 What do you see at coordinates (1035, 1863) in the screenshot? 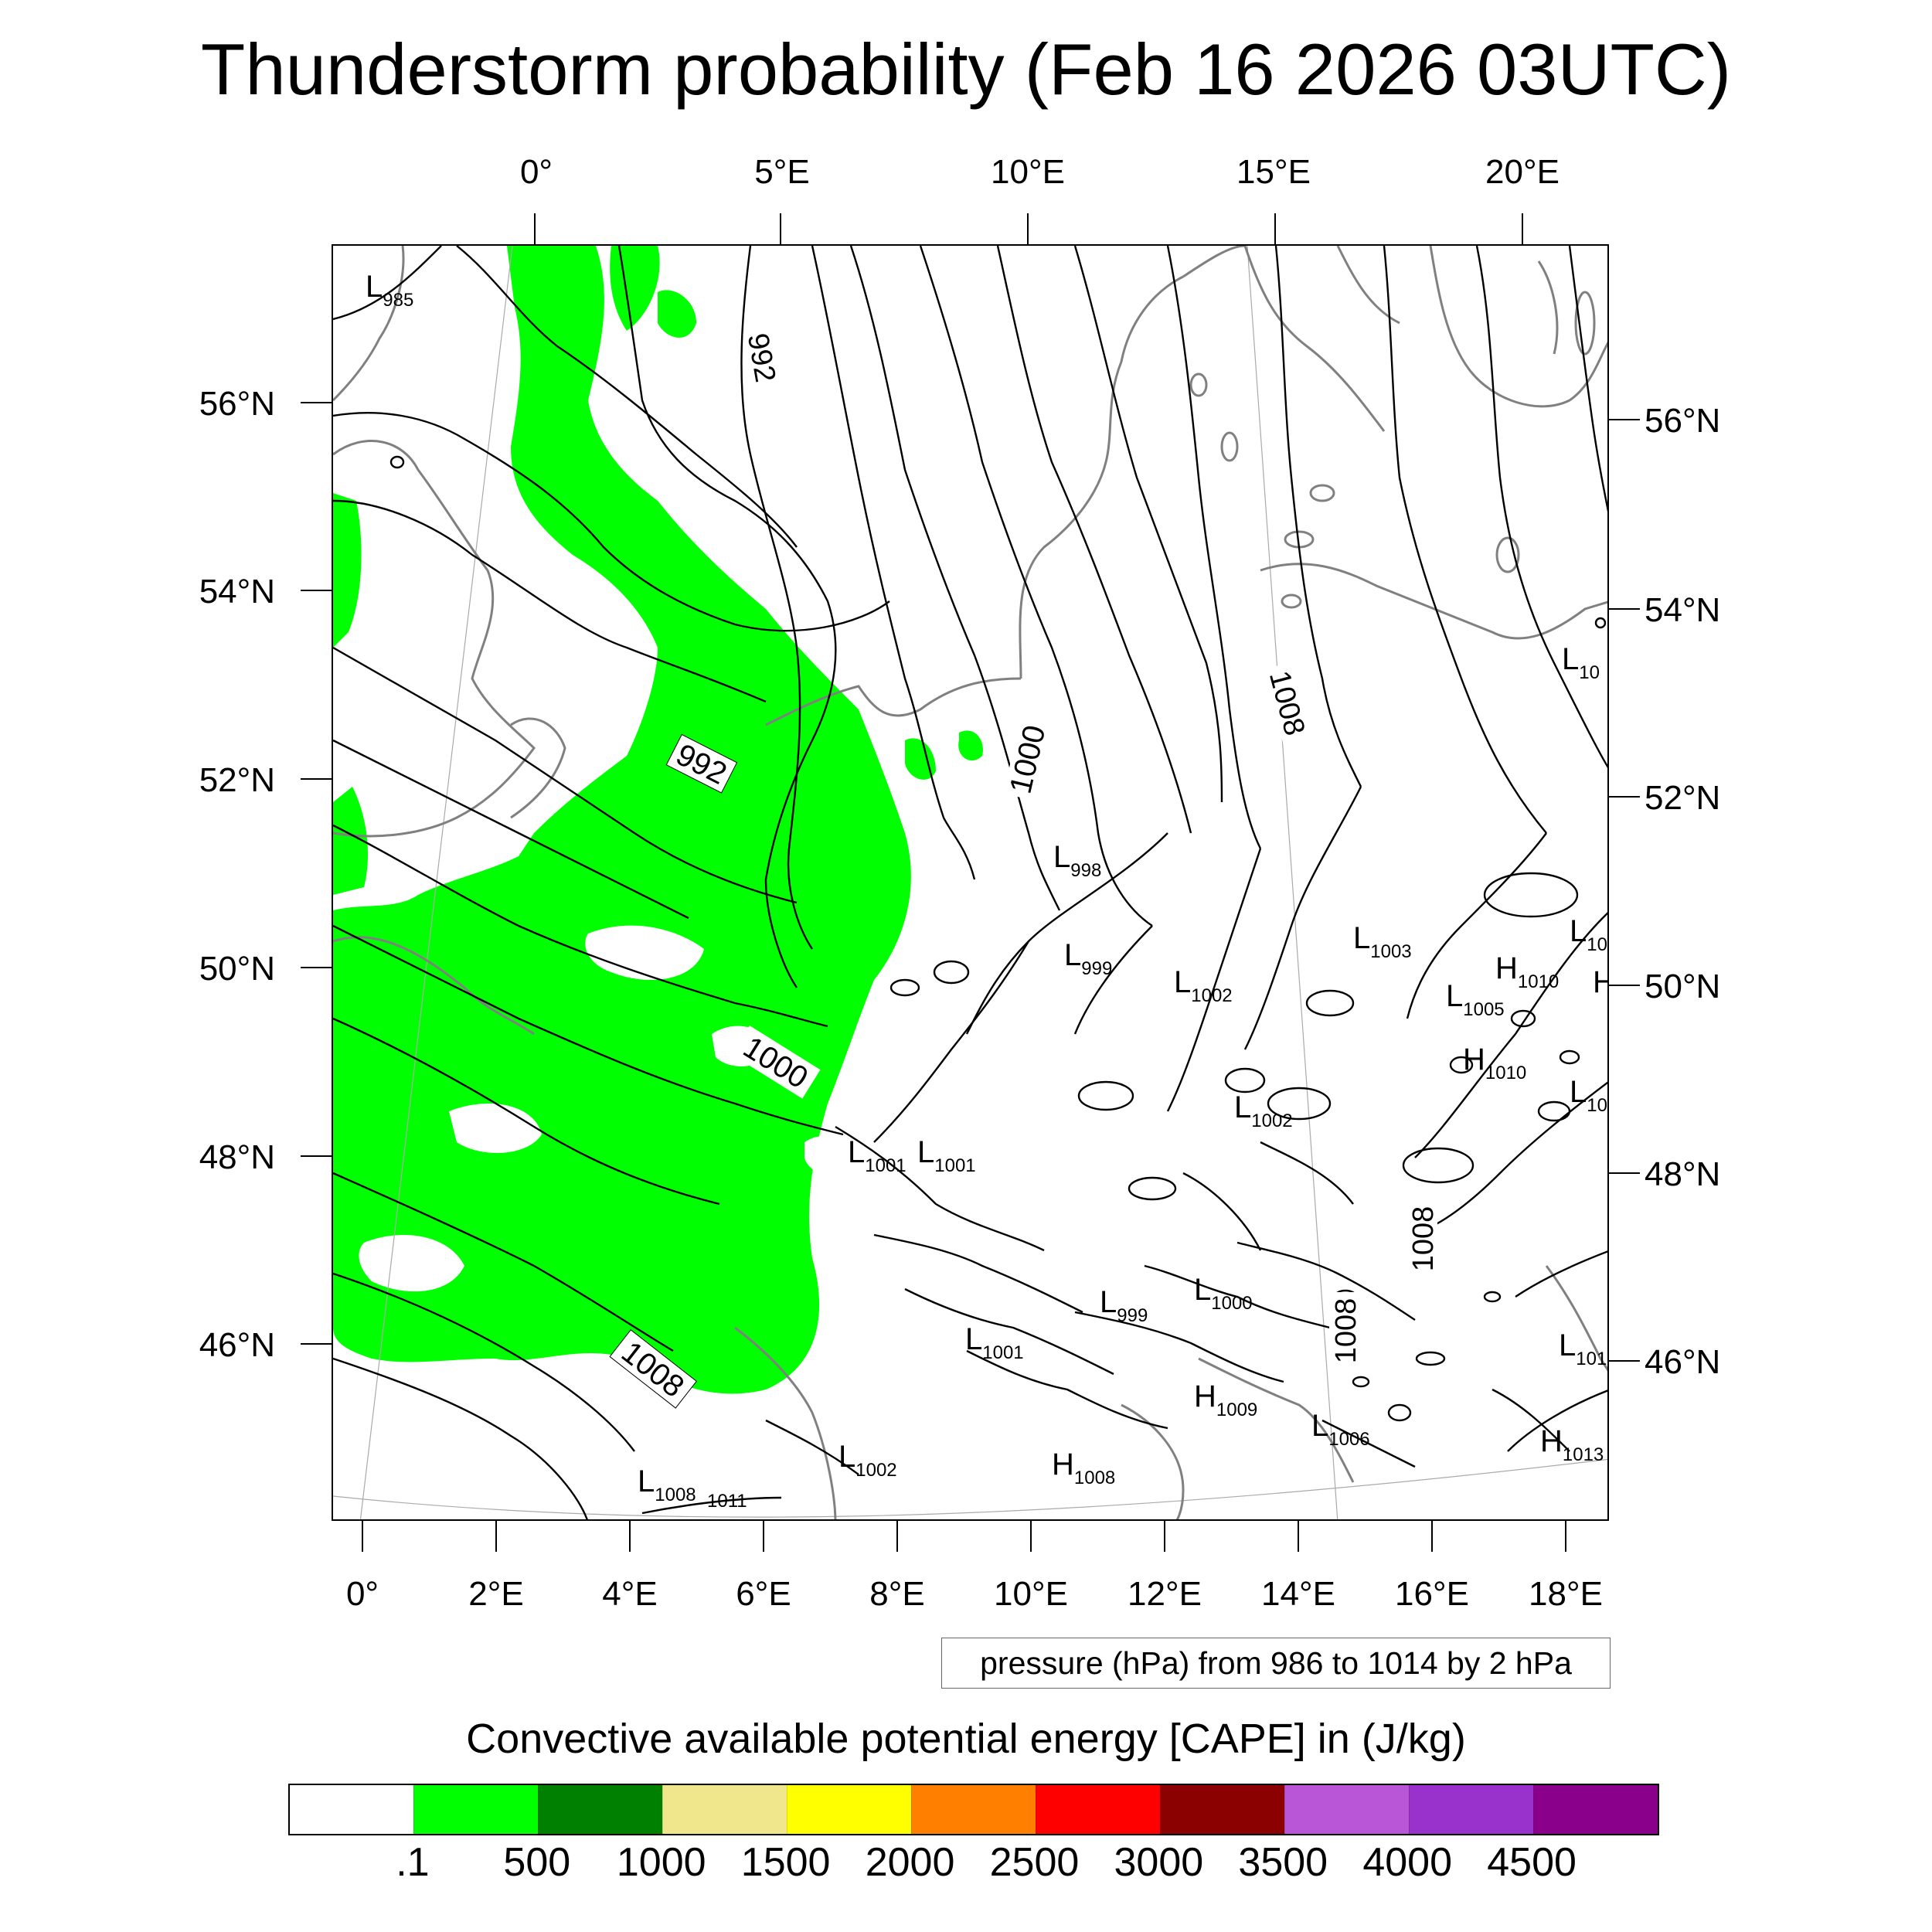
I see `colorbar-tick-label: 2500` at bounding box center [1035, 1863].